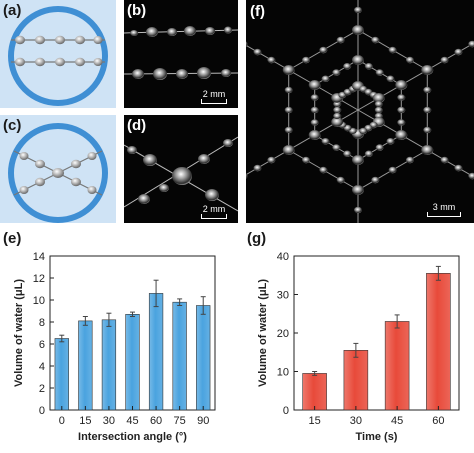  What do you see at coordinates (12, 125) in the screenshot?
I see `panel-label-c: (c)` at bounding box center [12, 125].